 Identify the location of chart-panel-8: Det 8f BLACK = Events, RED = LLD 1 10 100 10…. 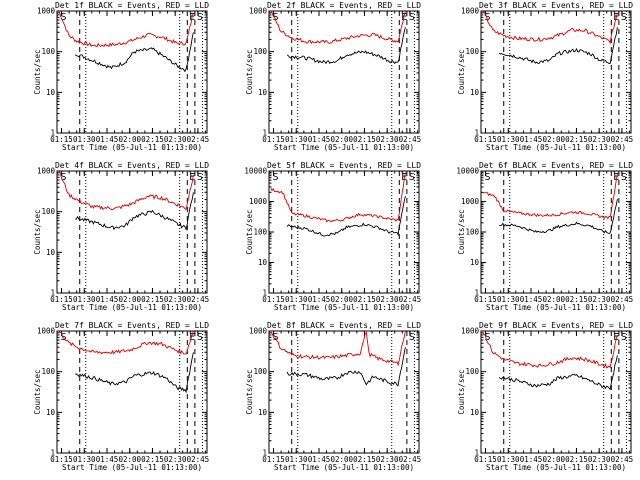
(333, 396).